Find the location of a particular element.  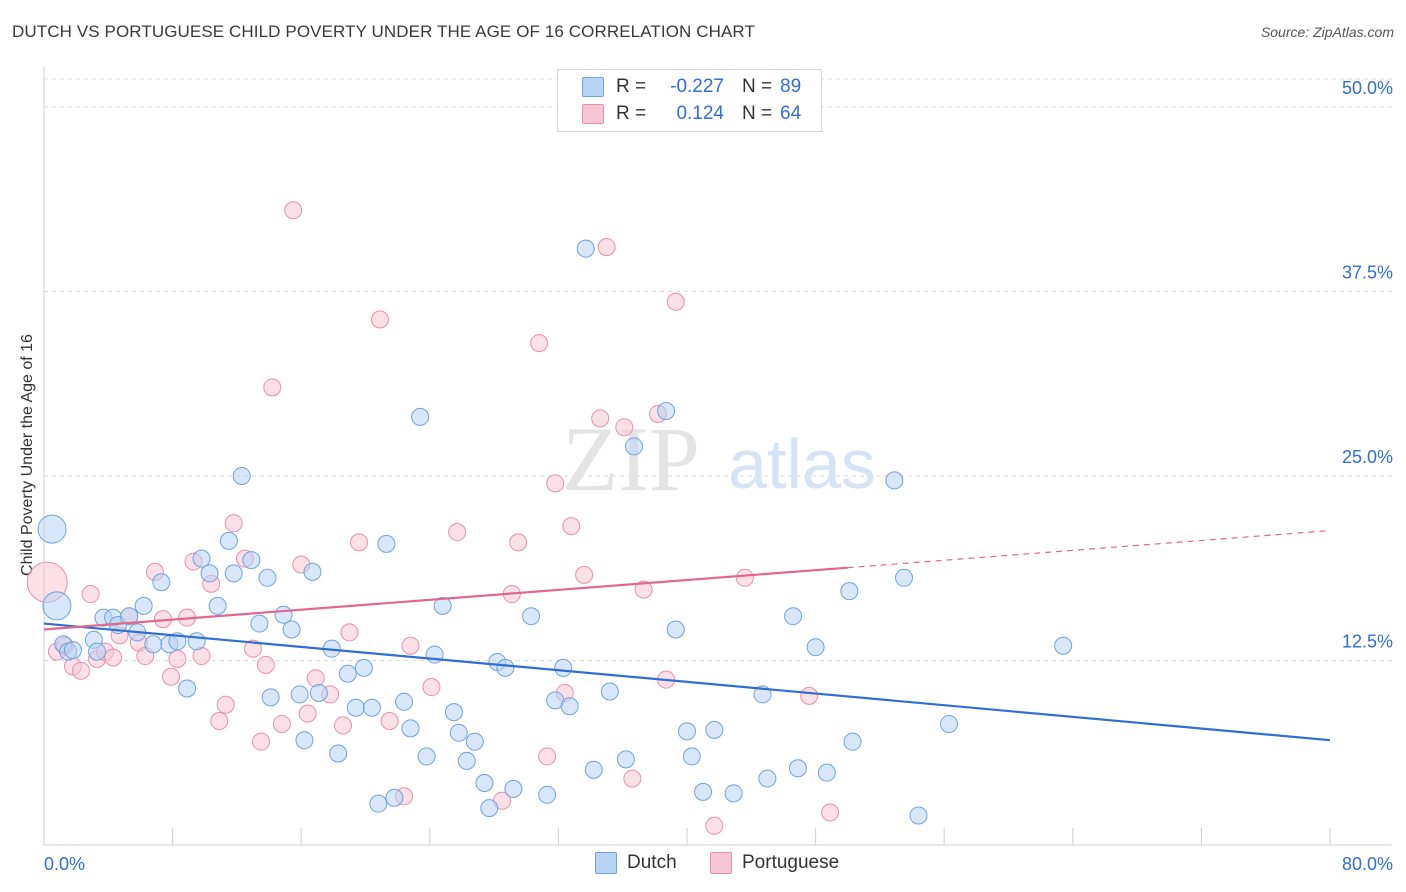

x-tick-label: 0.0% is located at coordinates (64, 864).